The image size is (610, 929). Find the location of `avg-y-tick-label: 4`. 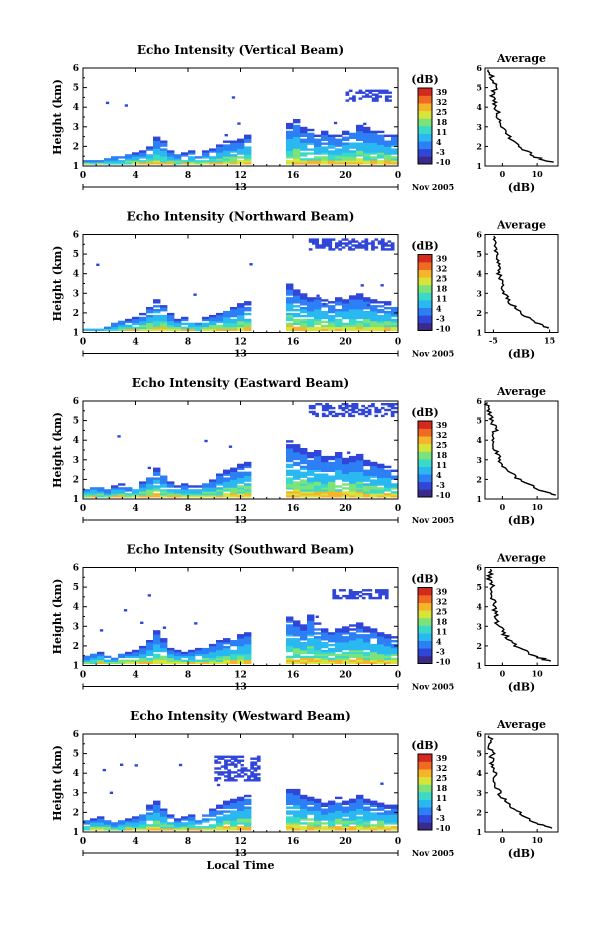

avg-y-tick-label: 4 is located at coordinates (479, 773).